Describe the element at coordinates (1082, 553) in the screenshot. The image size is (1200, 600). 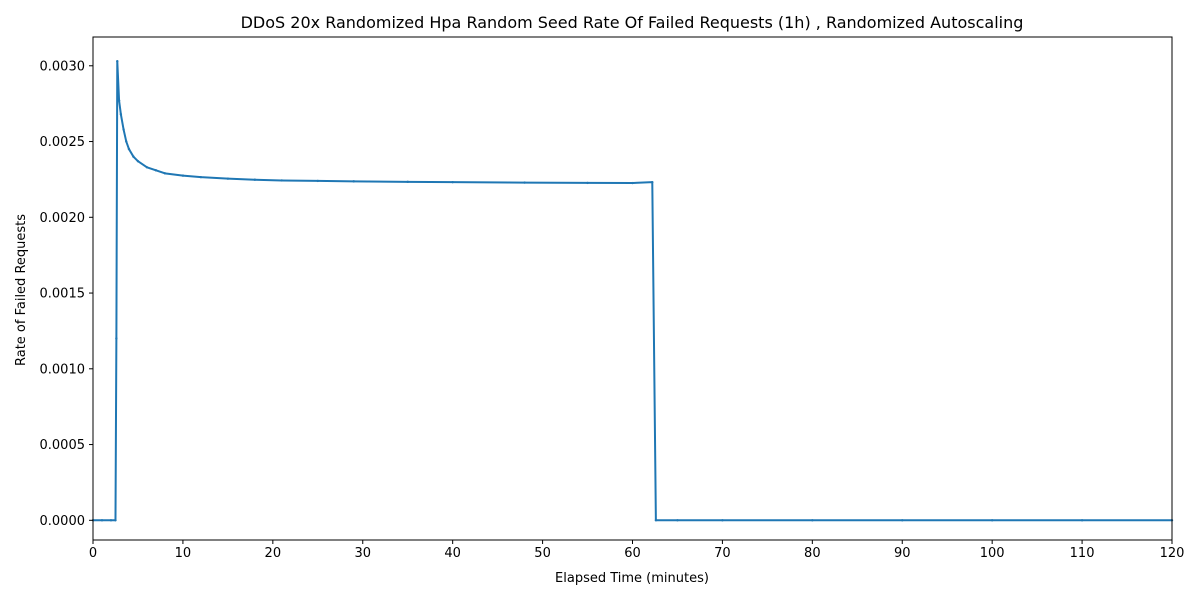
I see `x-tick-label: 110` at that location.